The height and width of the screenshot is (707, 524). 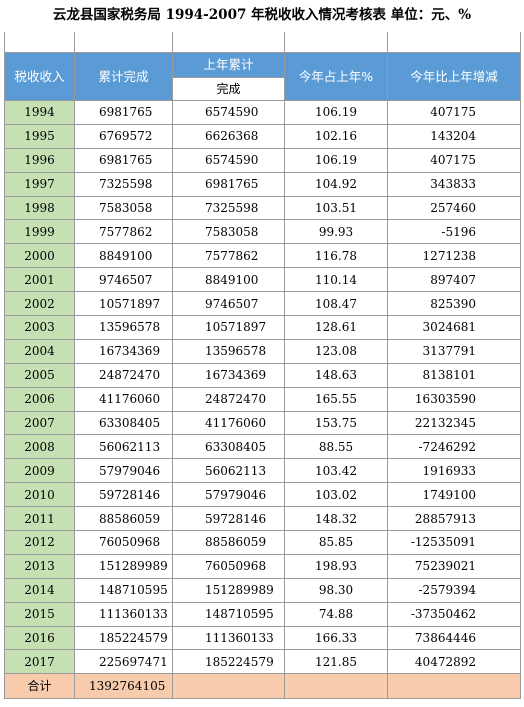 What do you see at coordinates (228, 638) in the screenshot?
I see `prev-cumulative-cell: 111360133` at bounding box center [228, 638].